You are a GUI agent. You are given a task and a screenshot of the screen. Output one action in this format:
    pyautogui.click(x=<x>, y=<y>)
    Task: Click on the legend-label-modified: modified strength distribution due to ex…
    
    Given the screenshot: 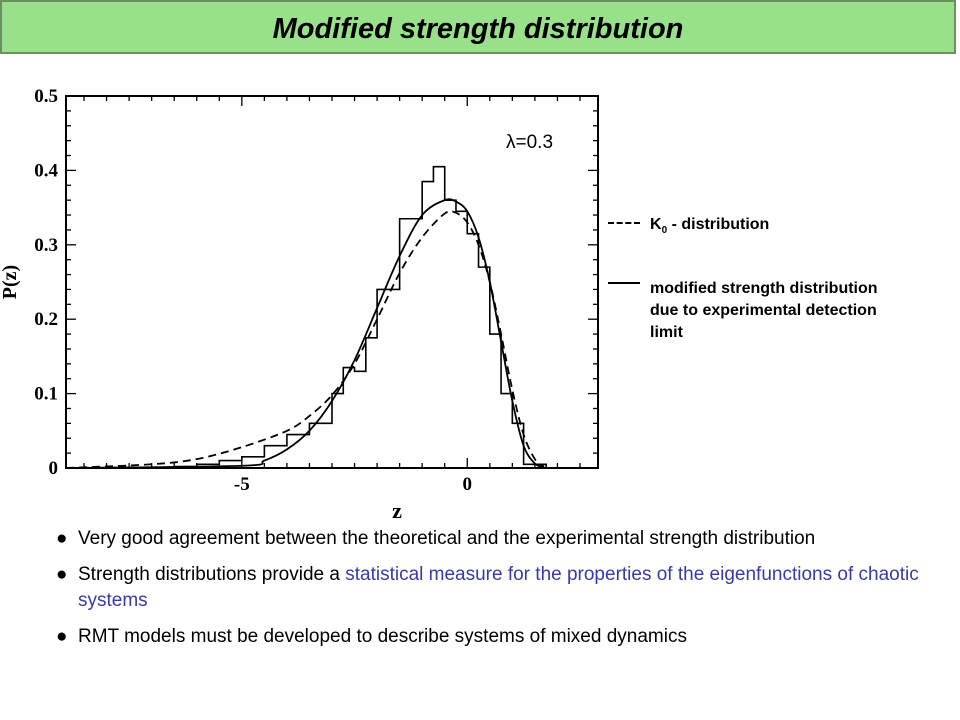 What is the action you would take?
    pyautogui.click(x=764, y=310)
    